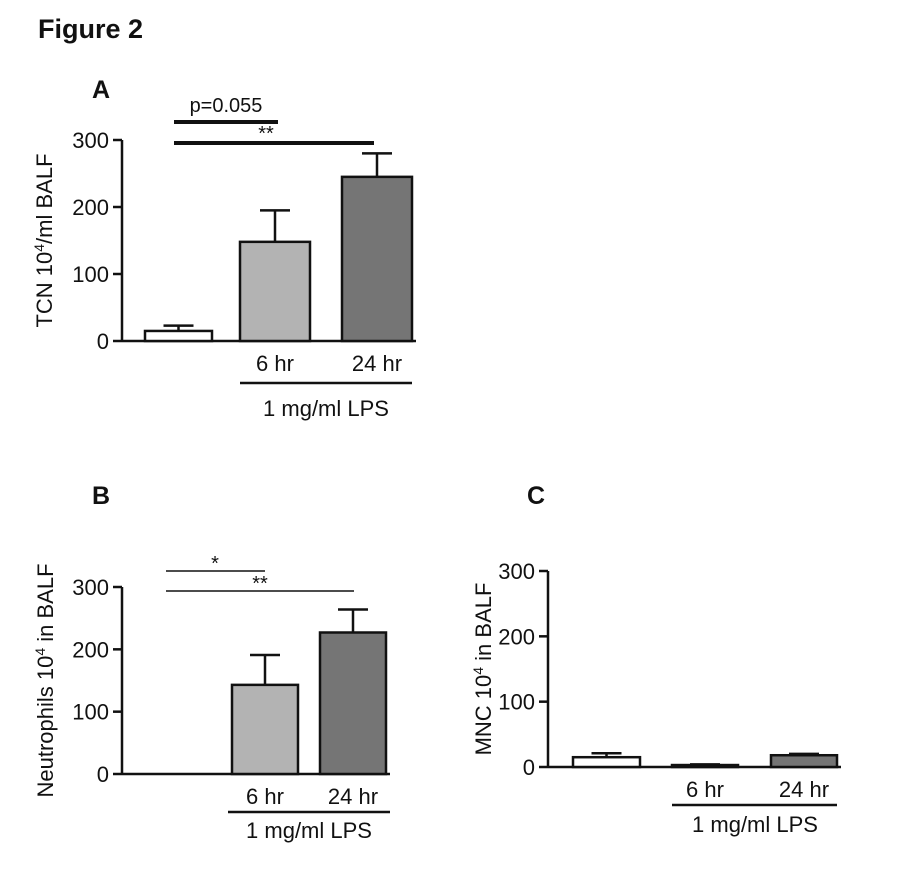  I want to click on panel-letter: B, so click(101, 496).